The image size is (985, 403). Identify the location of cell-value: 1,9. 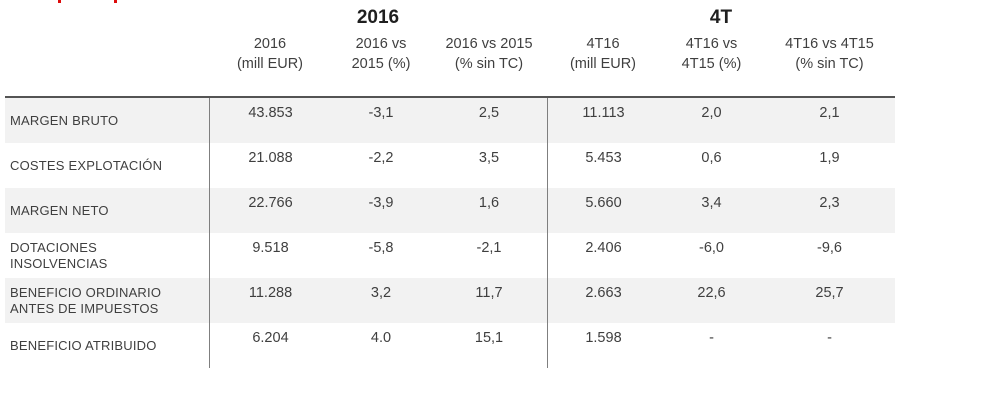
(829, 158).